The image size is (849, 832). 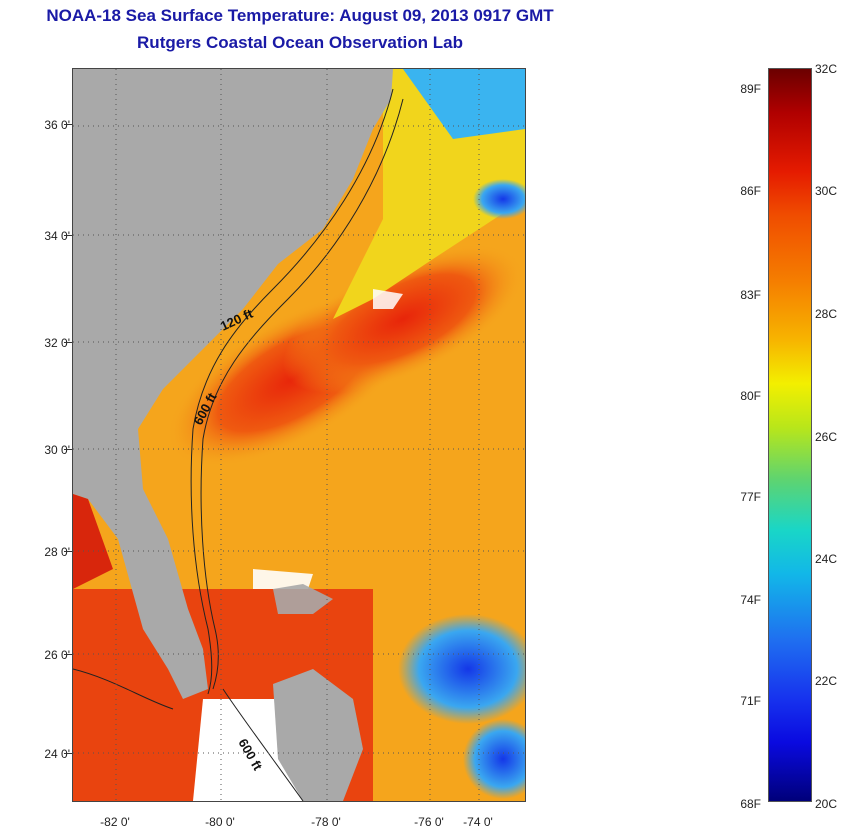 I want to click on colorbar-c-28: 28C, so click(x=826, y=314).